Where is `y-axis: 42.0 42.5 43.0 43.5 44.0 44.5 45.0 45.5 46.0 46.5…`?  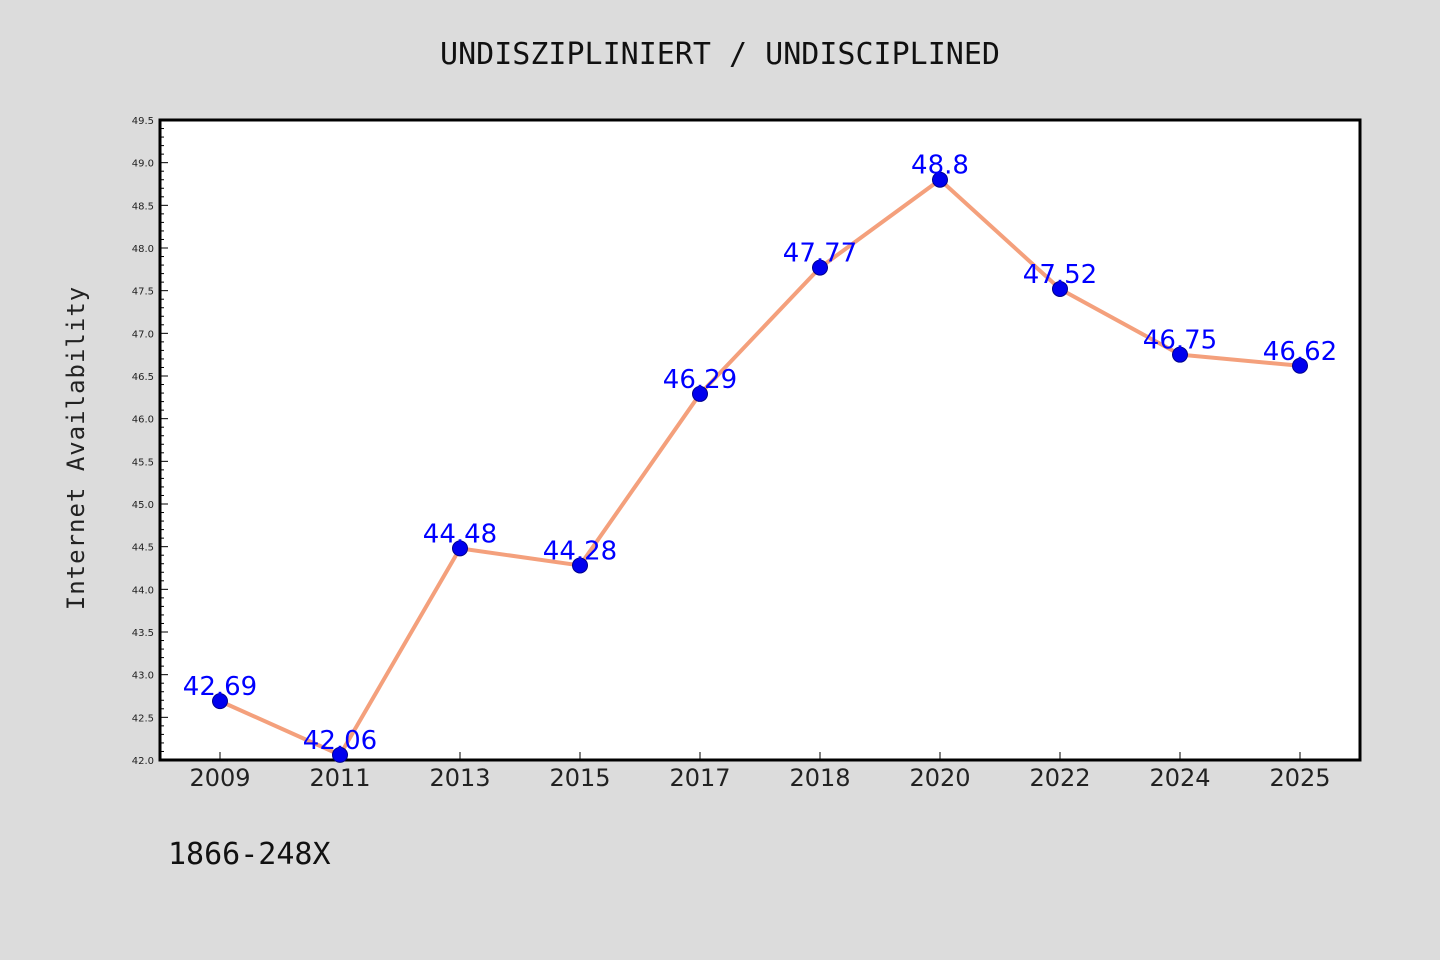 y-axis: 42.0 42.5 43.0 43.5 44.0 44.5 45.0 45.5 46.0 46.5… is located at coordinates (150, 441).